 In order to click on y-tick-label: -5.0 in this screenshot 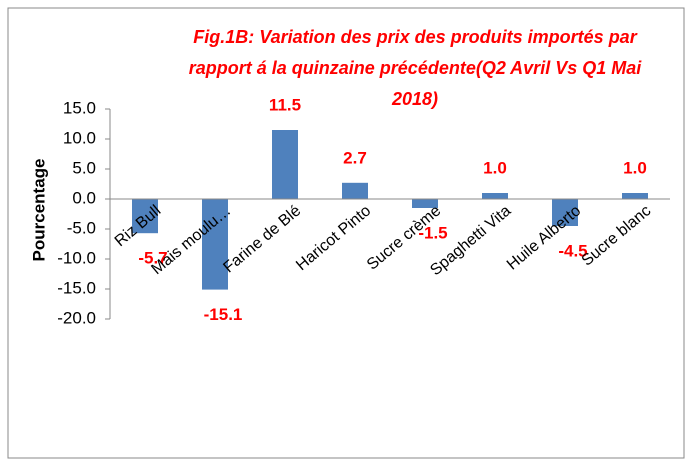, I will do `click(81, 227)`.